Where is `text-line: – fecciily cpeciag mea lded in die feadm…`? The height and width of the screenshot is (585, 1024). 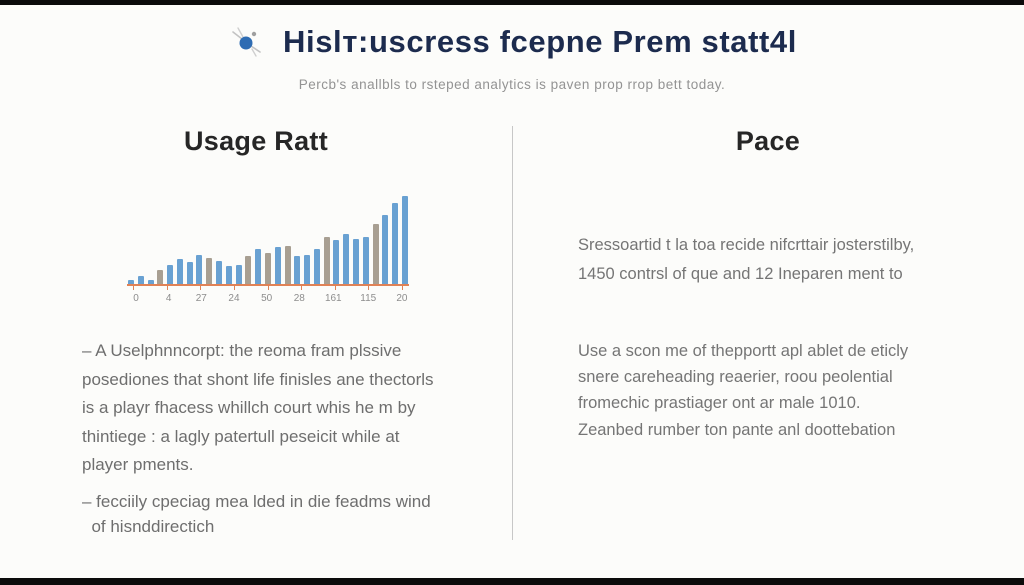
text-line: – fecciily cpeciag mea lded in die feadm… is located at coordinates (256, 501).